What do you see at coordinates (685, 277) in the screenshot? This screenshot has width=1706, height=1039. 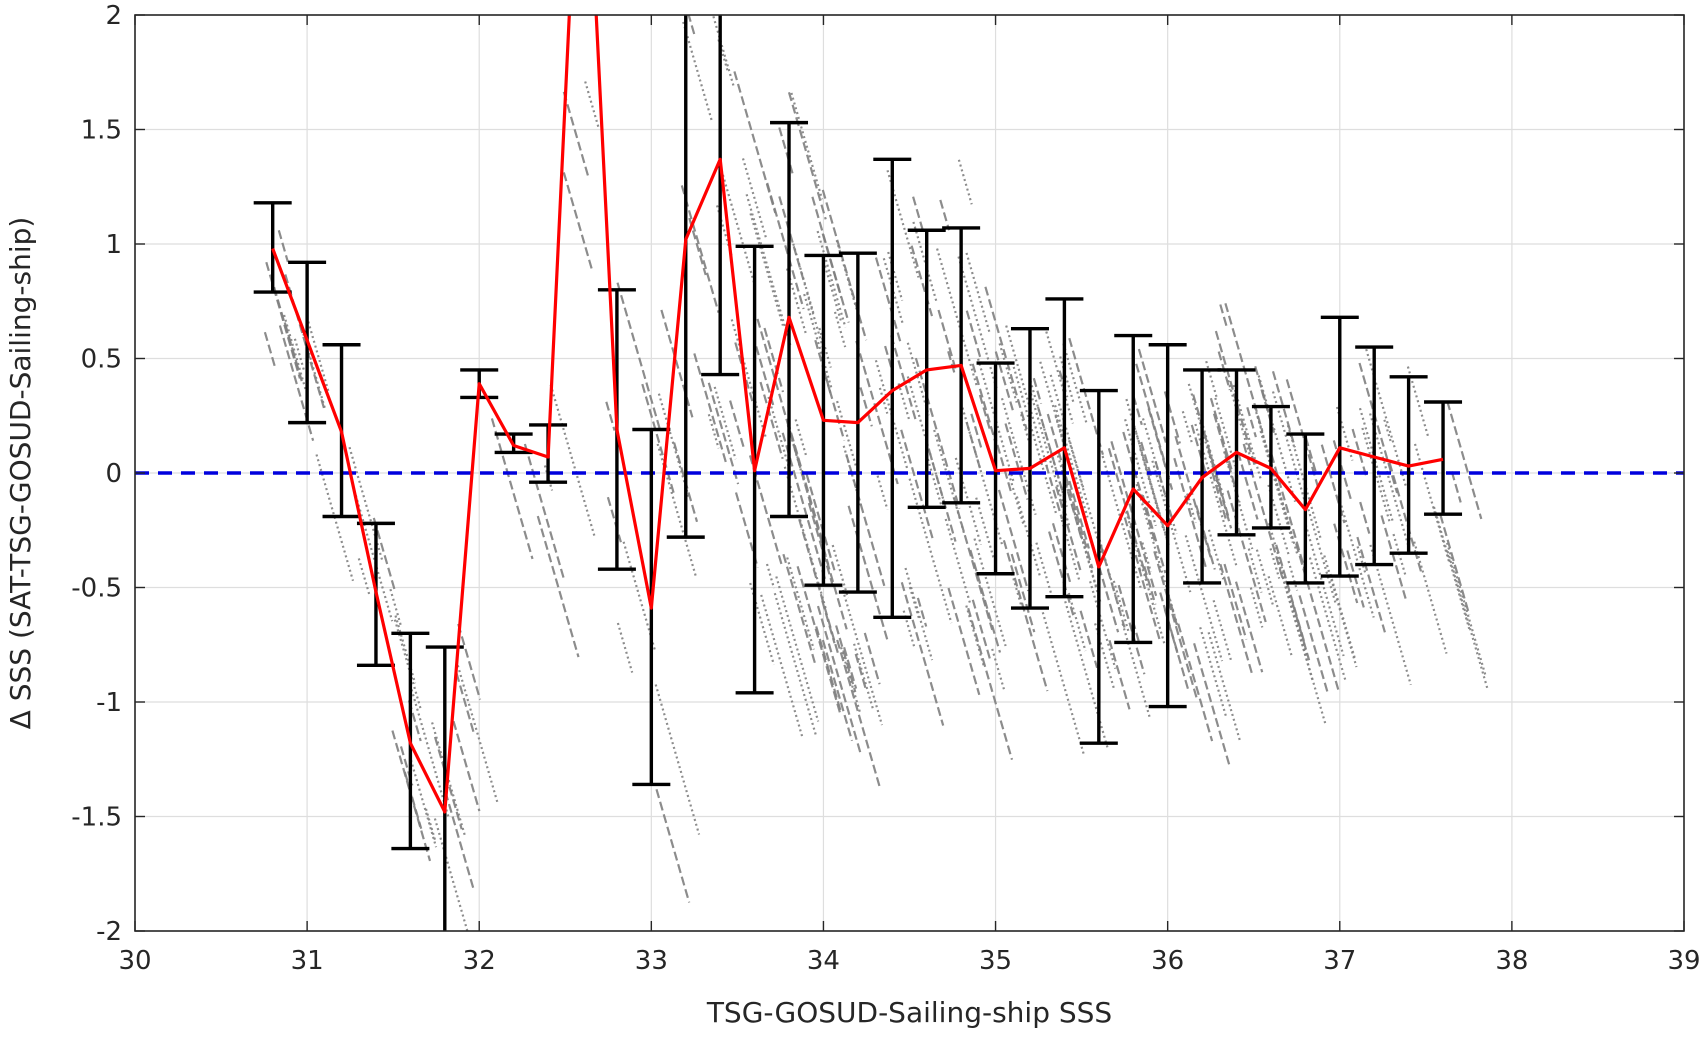 I see `error-bar` at bounding box center [685, 277].